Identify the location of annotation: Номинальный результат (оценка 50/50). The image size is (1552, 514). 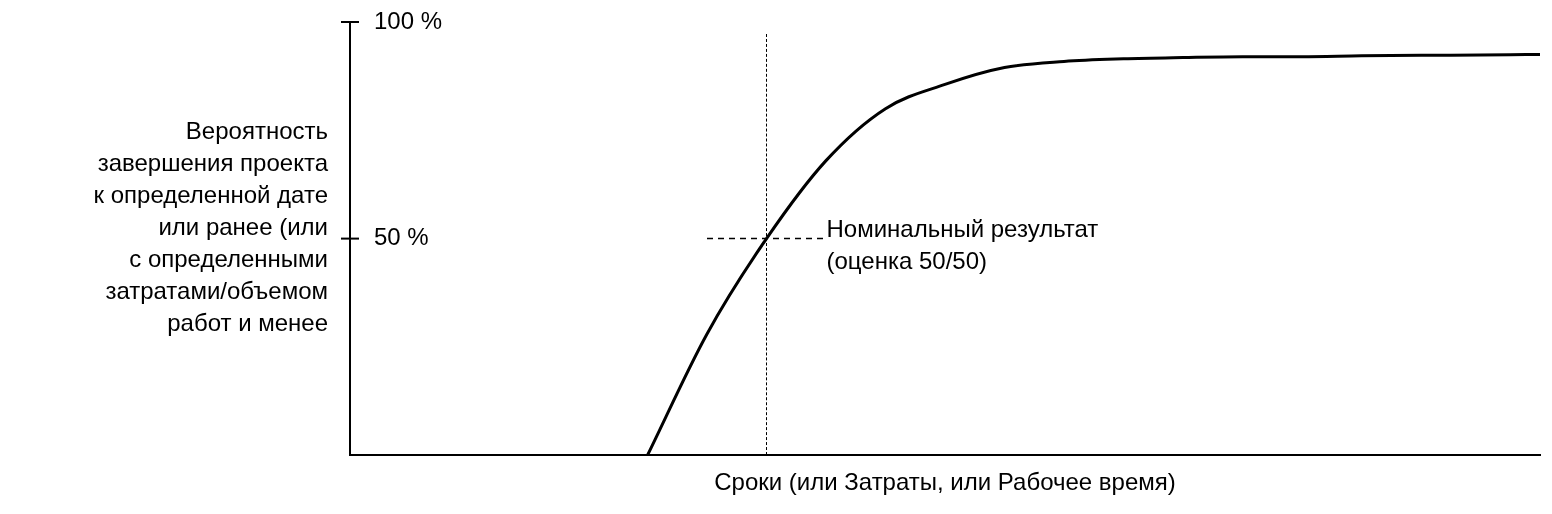
(962, 245).